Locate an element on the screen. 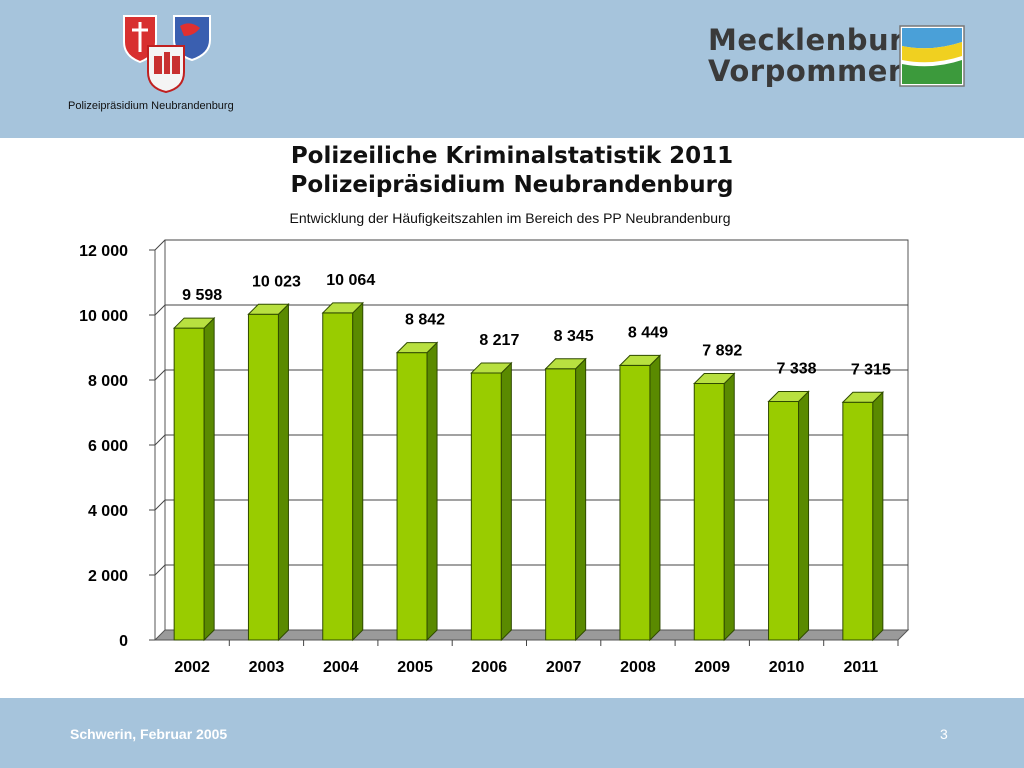  y-tick-label: 0 is located at coordinates (123, 641).